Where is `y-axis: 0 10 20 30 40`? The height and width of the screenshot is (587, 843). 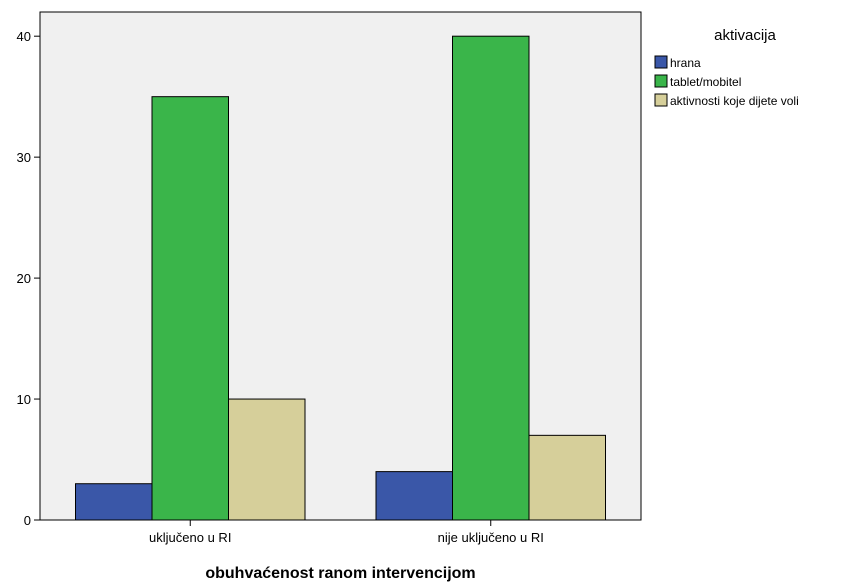
y-axis: 0 10 20 30 40 is located at coordinates (28, 278).